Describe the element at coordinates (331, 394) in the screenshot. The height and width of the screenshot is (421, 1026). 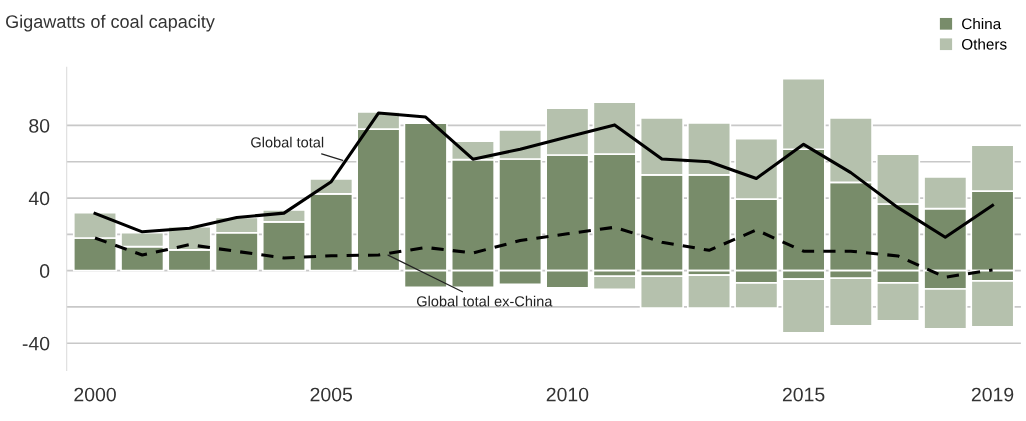
I see `x-tick-label: 2005` at that location.